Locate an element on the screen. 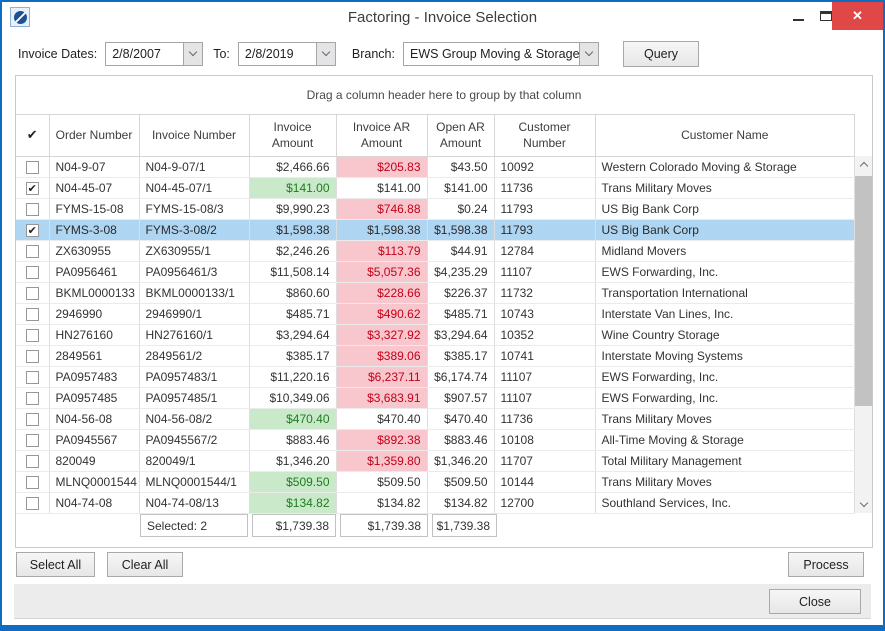 The image size is (885, 631). column-header-check: ✔ is located at coordinates (33, 135).